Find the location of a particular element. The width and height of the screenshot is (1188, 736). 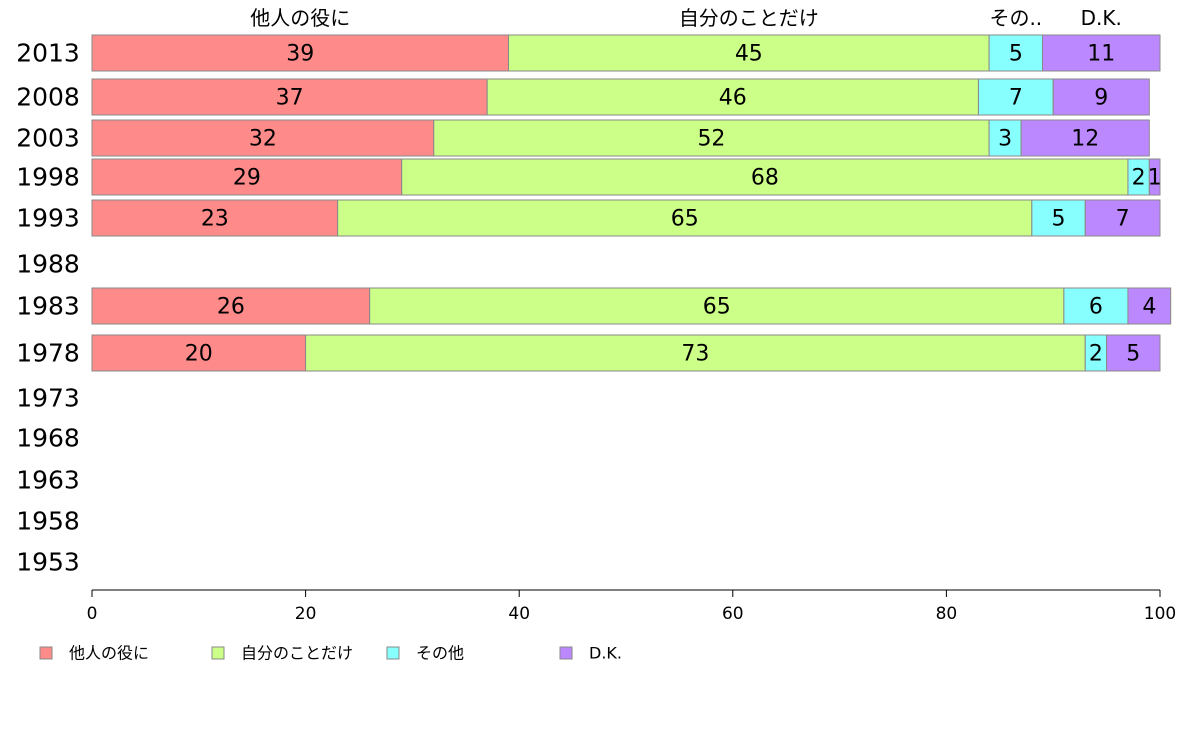

bar-value-label: 68 is located at coordinates (765, 178).